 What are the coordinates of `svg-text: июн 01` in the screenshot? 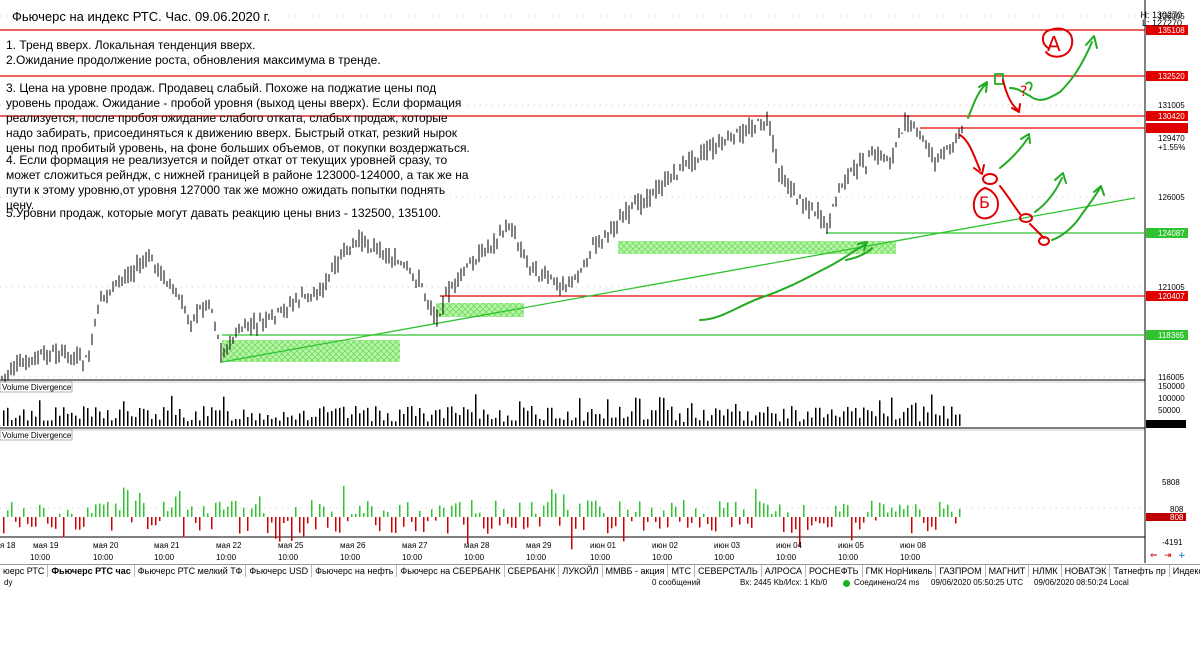 It's located at (603, 545).